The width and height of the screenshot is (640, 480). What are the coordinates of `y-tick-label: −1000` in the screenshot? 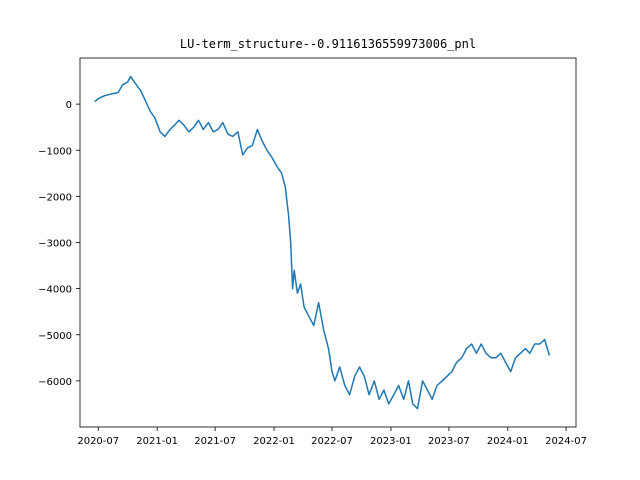 It's located at (55, 151).